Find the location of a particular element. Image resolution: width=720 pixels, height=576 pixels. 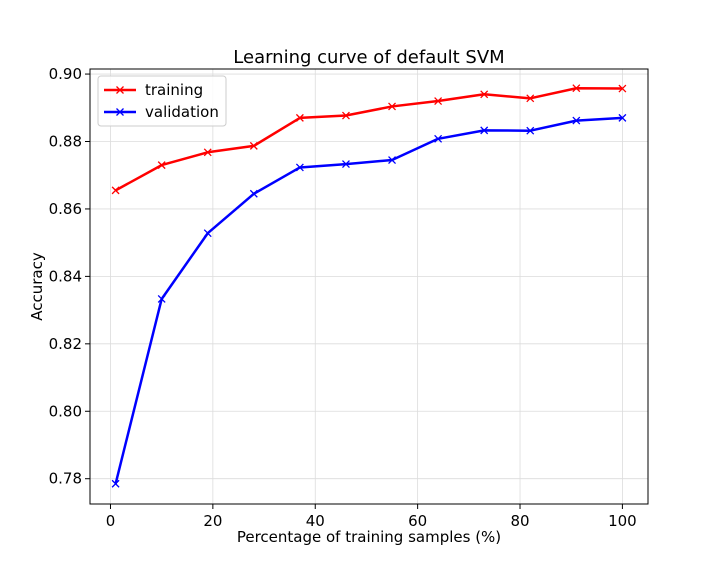

y-tick-label: 0.88 is located at coordinates (65, 142).